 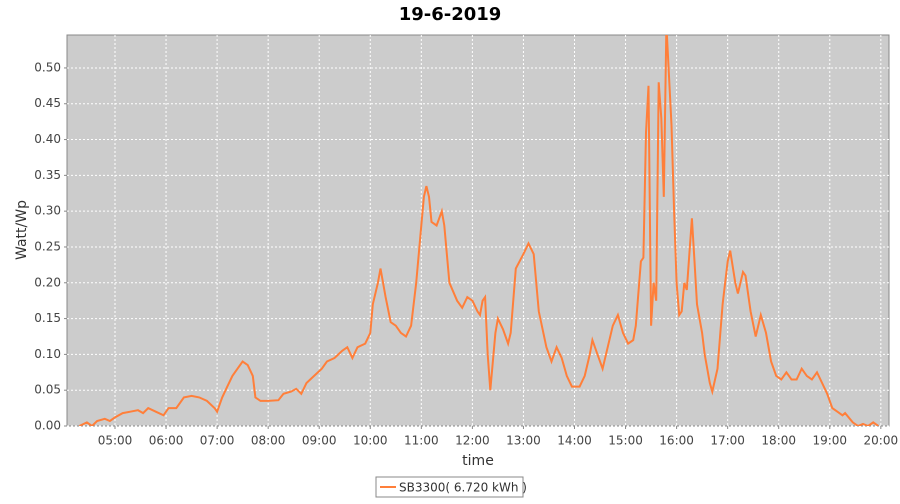 What do you see at coordinates (463, 488) in the screenshot?
I see `legend-label: SB3300( 6.720 kWh )` at bounding box center [463, 488].